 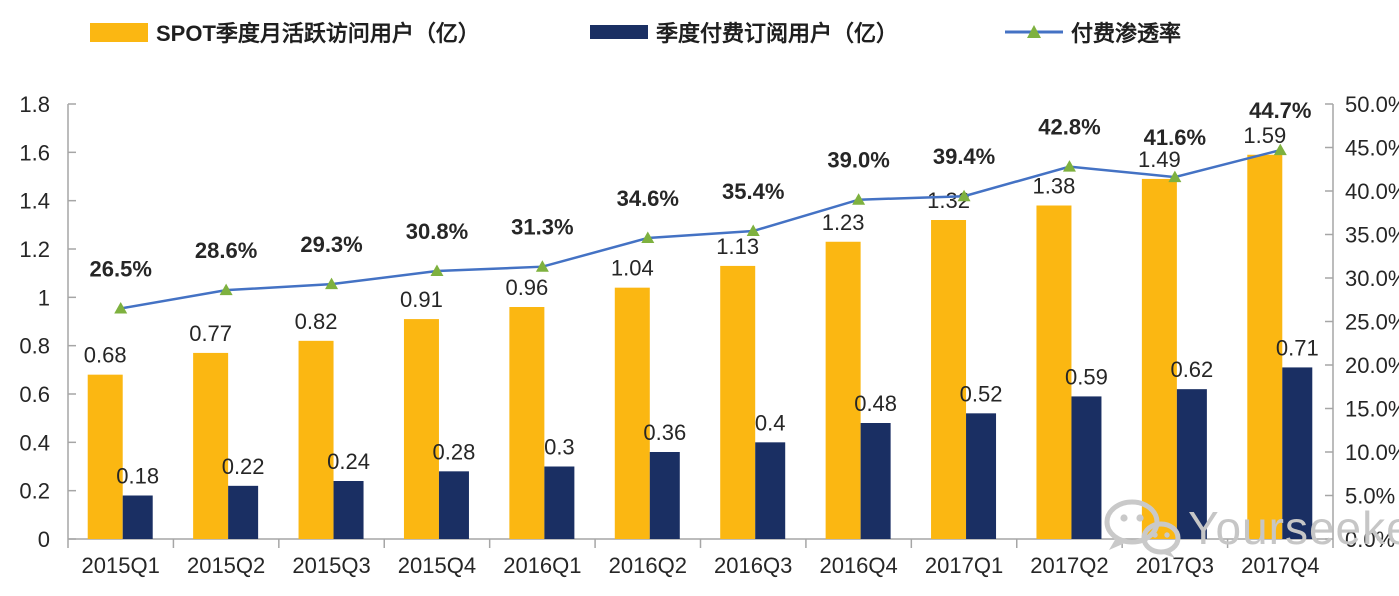 What do you see at coordinates (34, 442) in the screenshot?
I see `left-axis-tick-label: 0.4` at bounding box center [34, 442].